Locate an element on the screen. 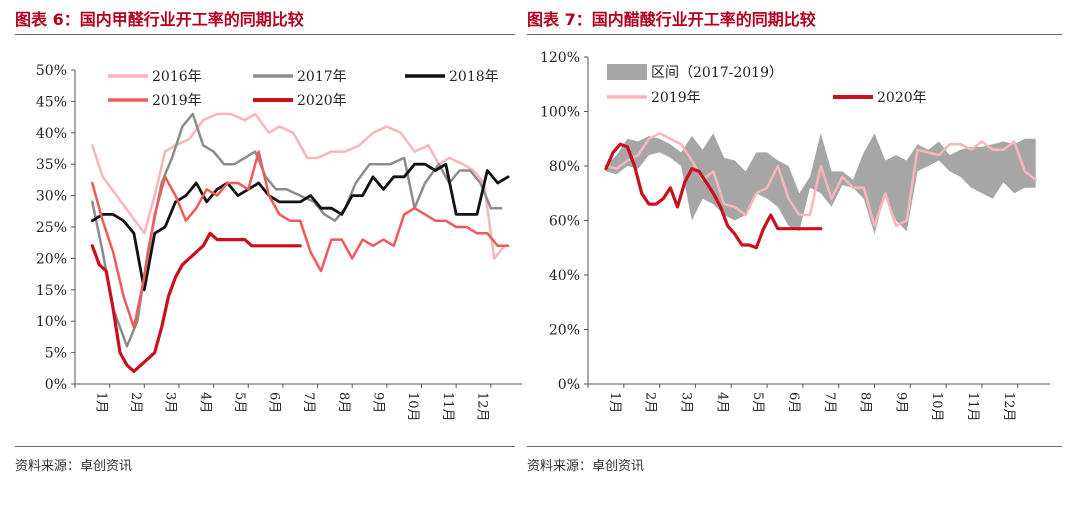  left-x-tick-label: 5月 is located at coordinates (239, 402).